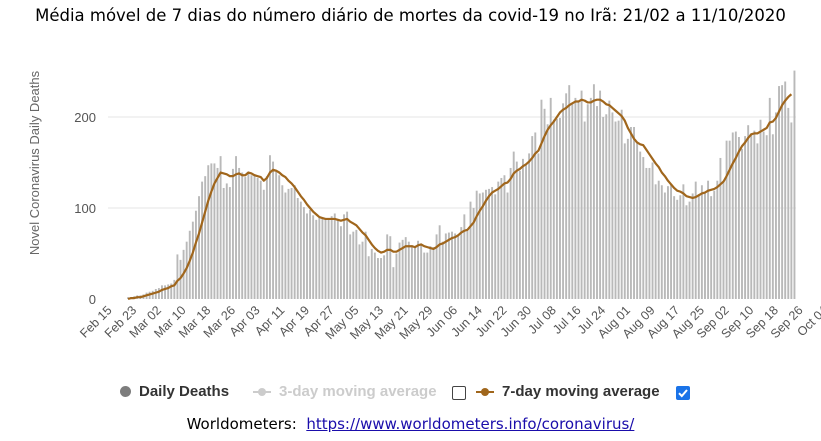 This screenshot has height=441, width=821. Describe the element at coordinates (683, 393) in the screenshot. I see `ma7-checkbox` at that location.